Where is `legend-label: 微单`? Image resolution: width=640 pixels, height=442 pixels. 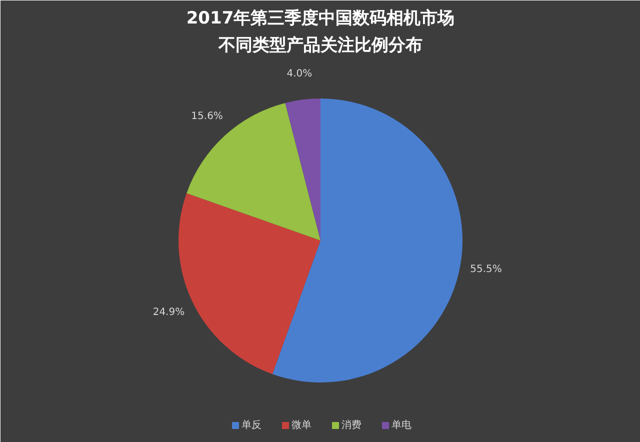 legend-label: 微单 is located at coordinates (302, 425).